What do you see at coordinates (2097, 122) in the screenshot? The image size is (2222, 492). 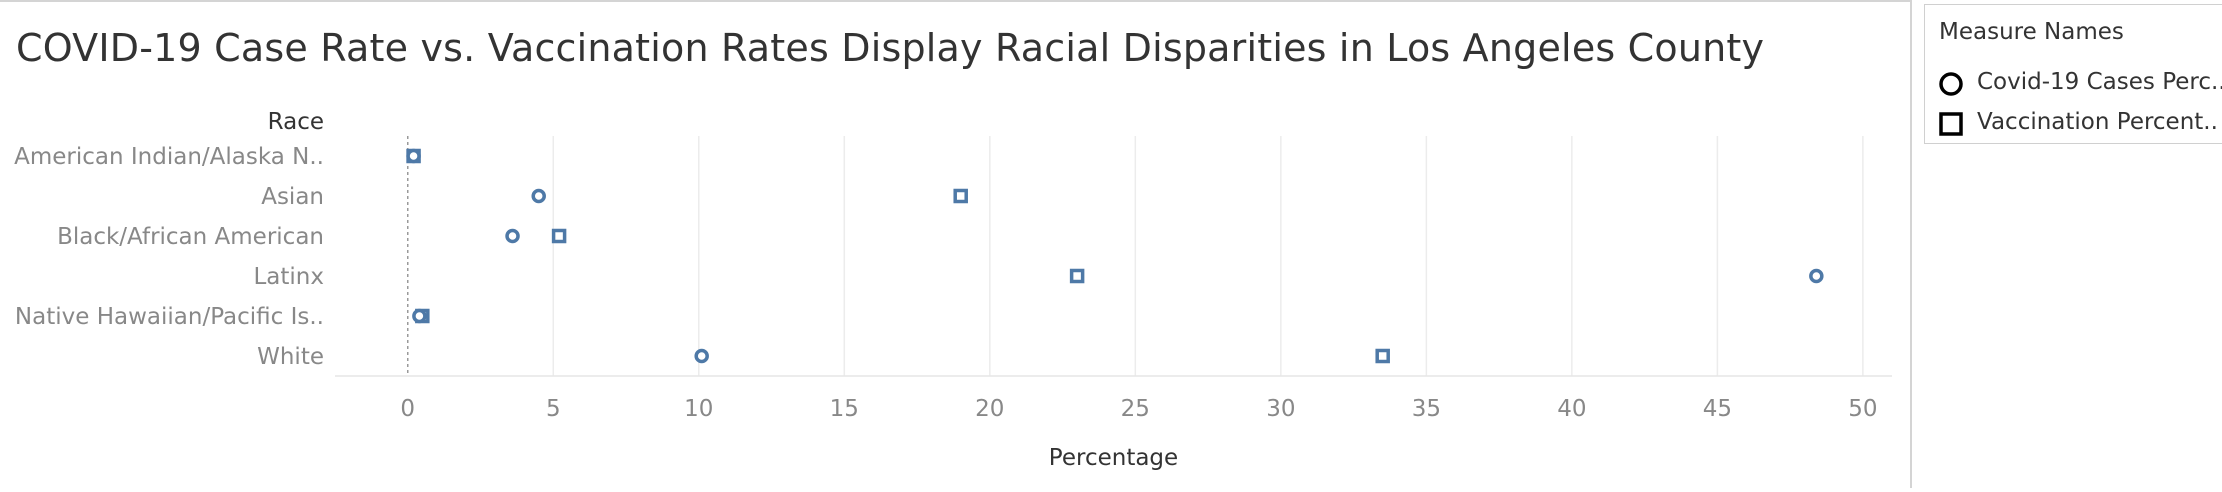 I see `legend-label-vaccination: Vaccination Percent..` at bounding box center [2097, 122].